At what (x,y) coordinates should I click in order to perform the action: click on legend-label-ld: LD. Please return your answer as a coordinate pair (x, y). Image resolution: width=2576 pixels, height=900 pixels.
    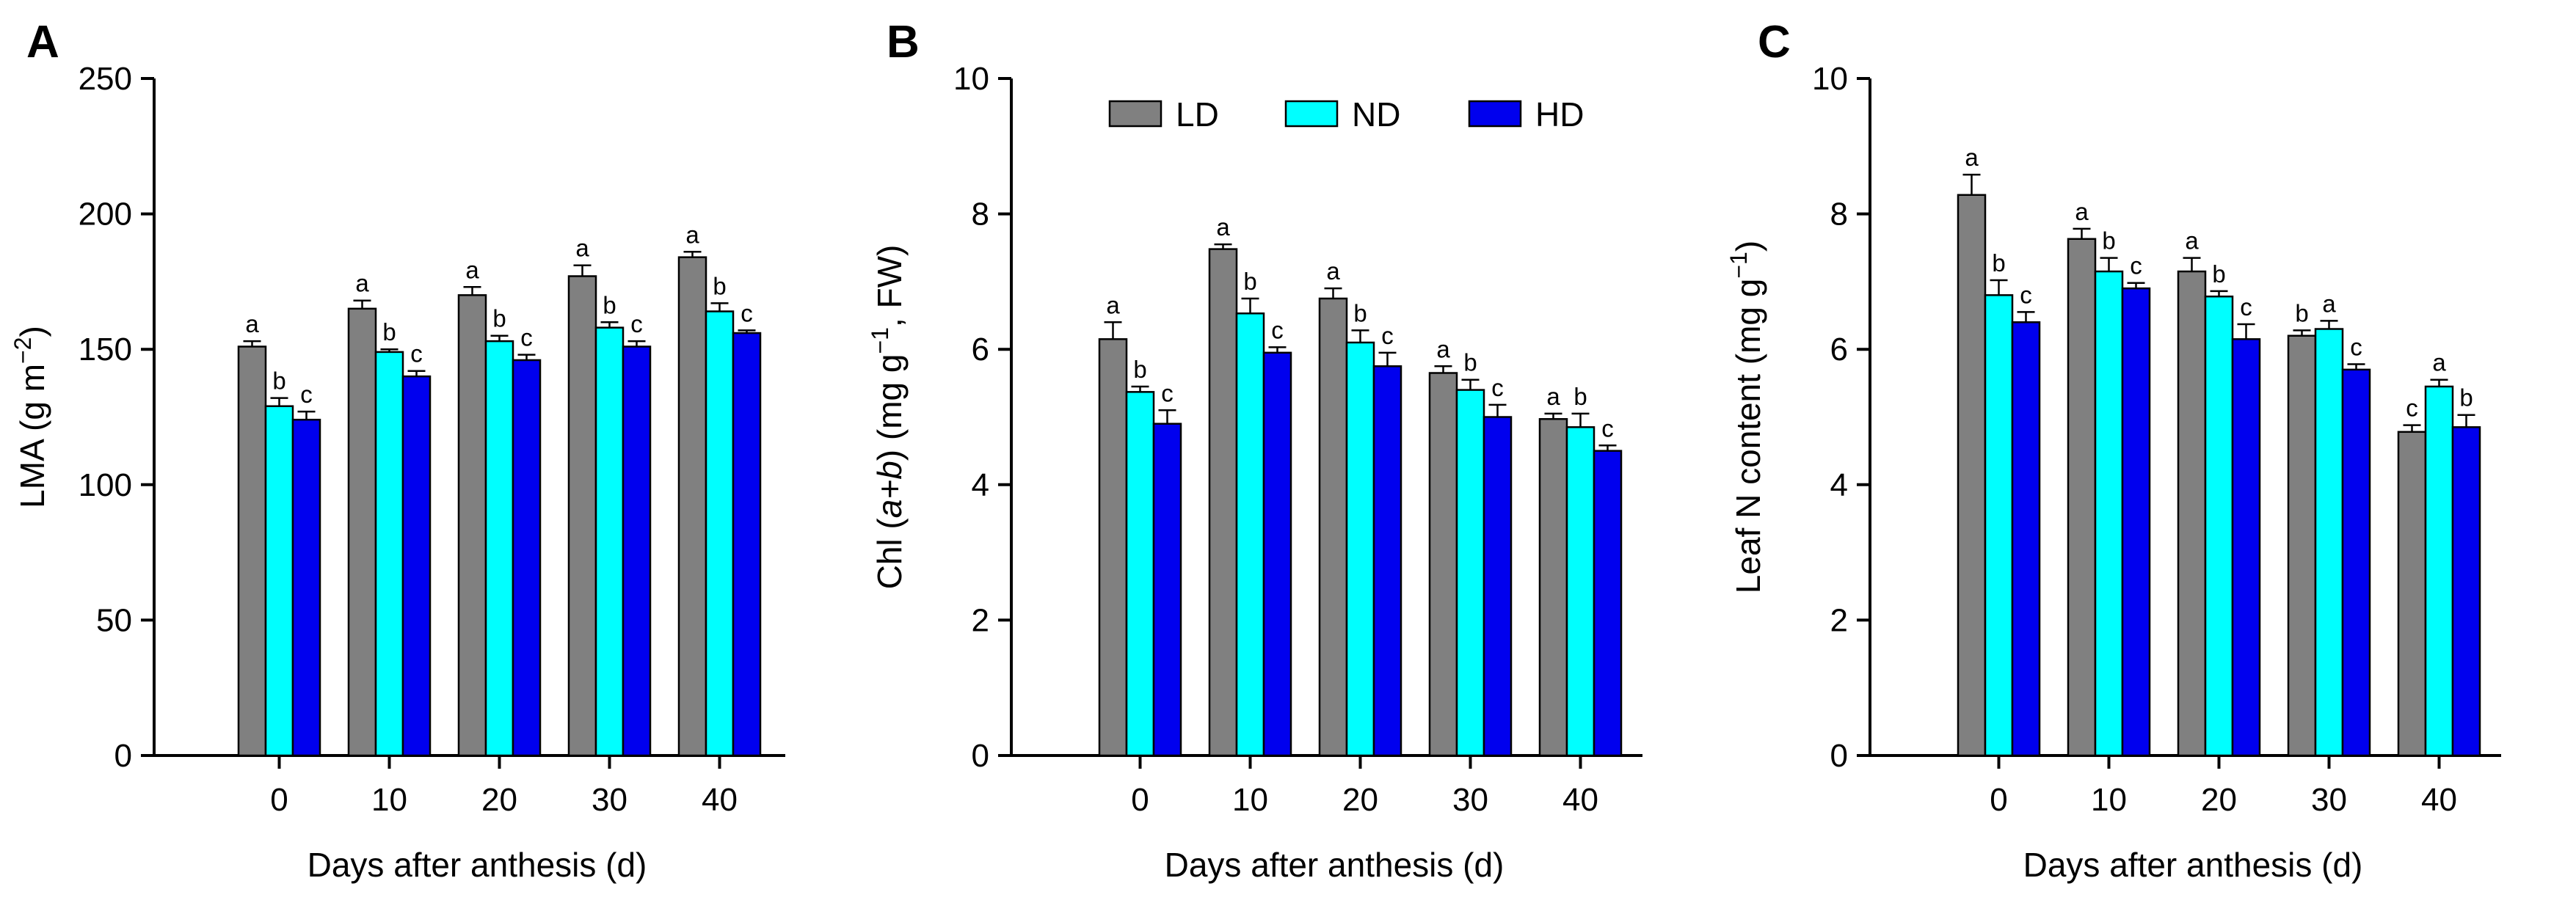
    Looking at the image, I should click on (1197, 114).